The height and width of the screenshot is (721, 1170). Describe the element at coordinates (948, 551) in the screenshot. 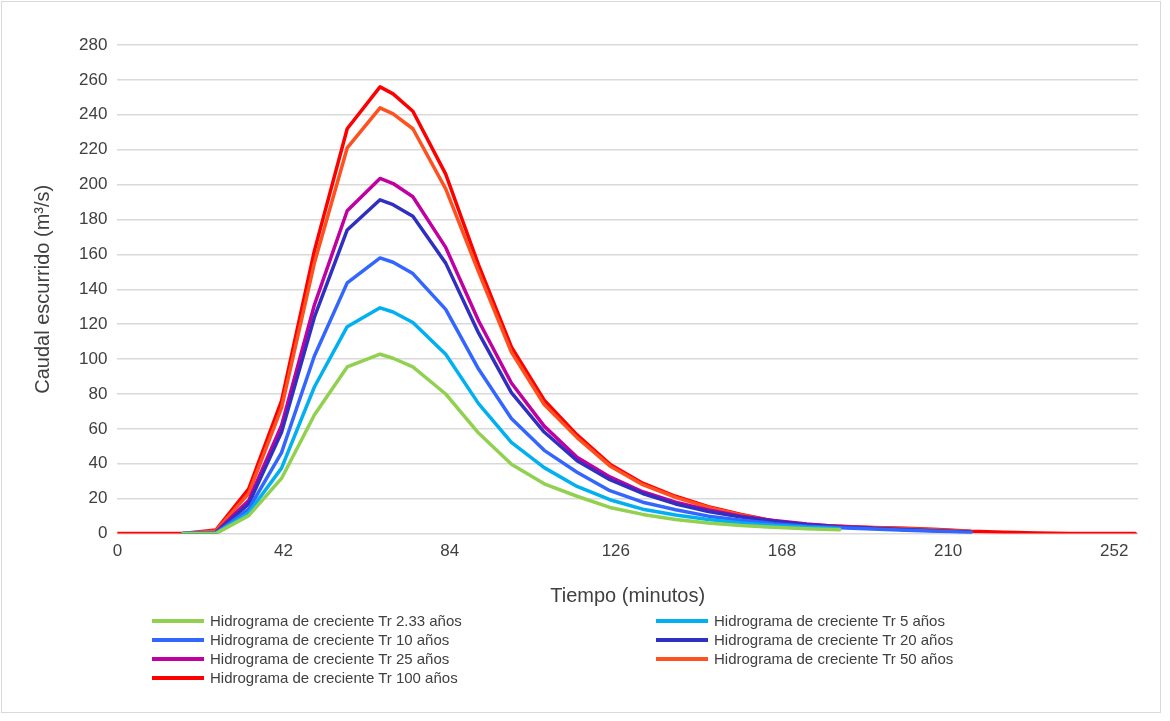

I see `x-tick-label: 210` at that location.